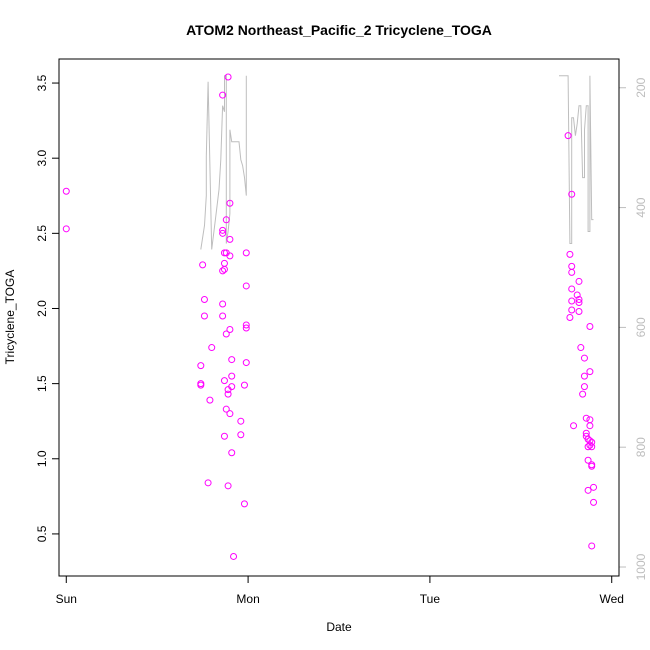 The width and height of the screenshot is (650, 650). What do you see at coordinates (42, 308) in the screenshot?
I see `y-tick-label: 2.0` at bounding box center [42, 308].